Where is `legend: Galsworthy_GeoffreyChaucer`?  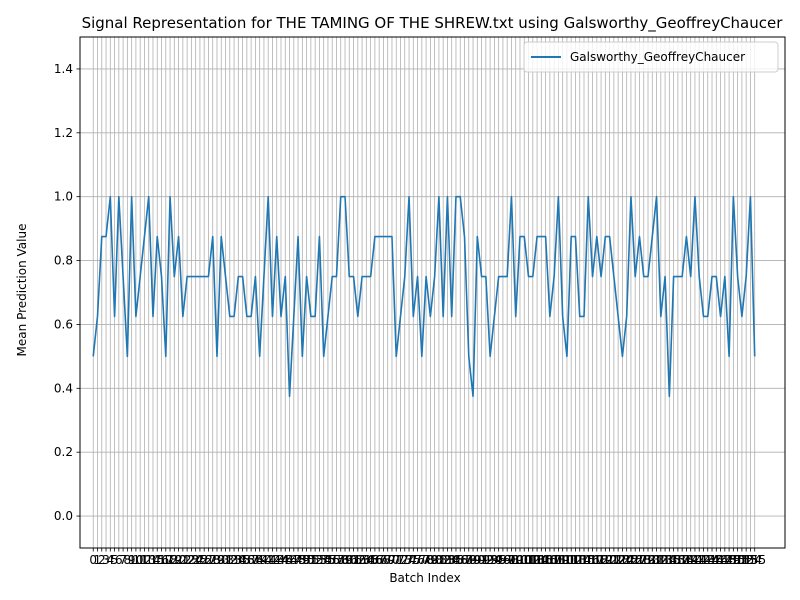 legend: Galsworthy_GeoffreyChaucer is located at coordinates (651, 57).